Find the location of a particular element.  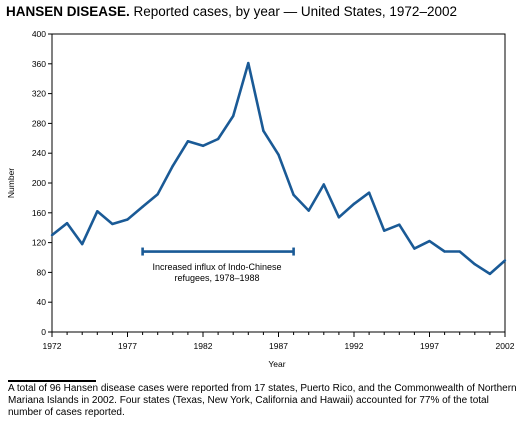

y-tick-label: 400 is located at coordinates (39, 34).